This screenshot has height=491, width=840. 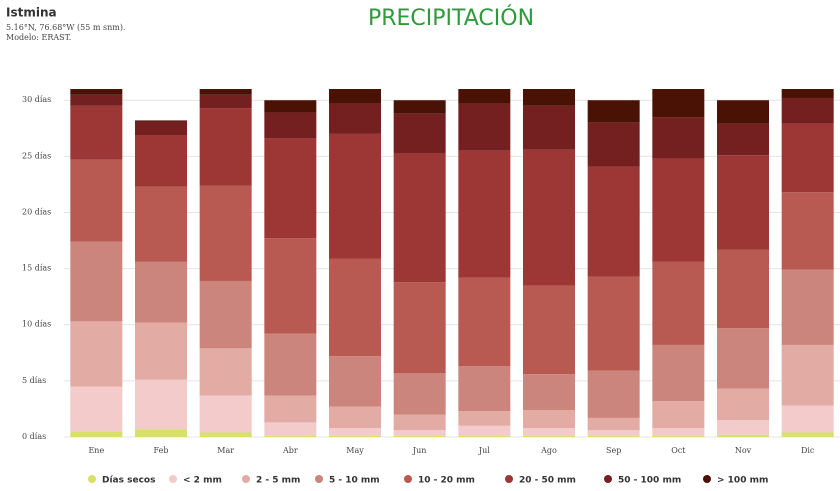 I want to click on chart-title: PRECIPITACIÓN, so click(x=451, y=18).